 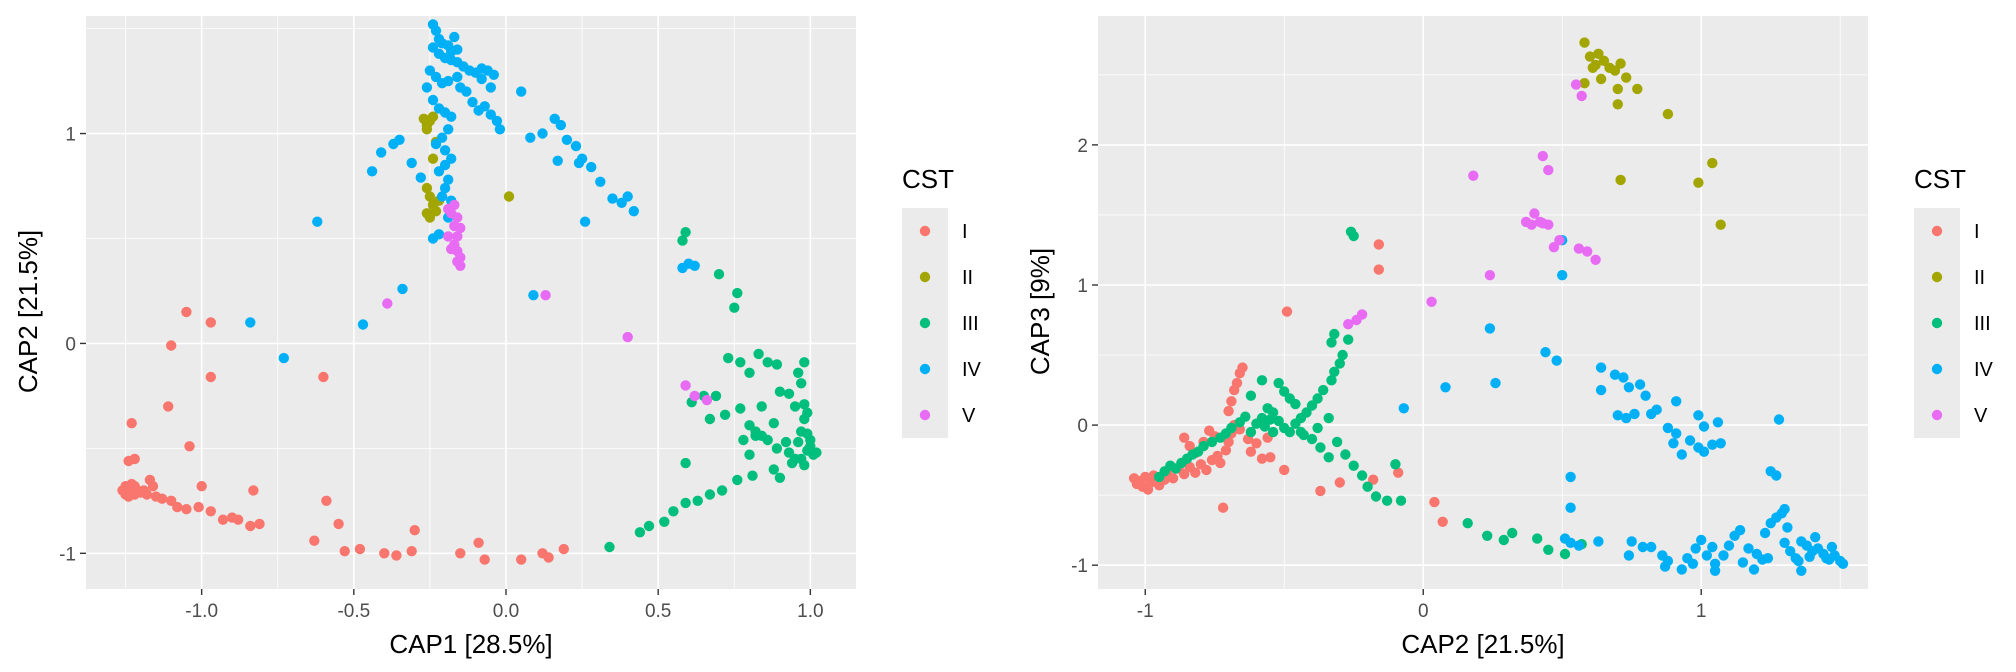 I want to click on x-tick-label: 0.0, so click(x=506, y=611).